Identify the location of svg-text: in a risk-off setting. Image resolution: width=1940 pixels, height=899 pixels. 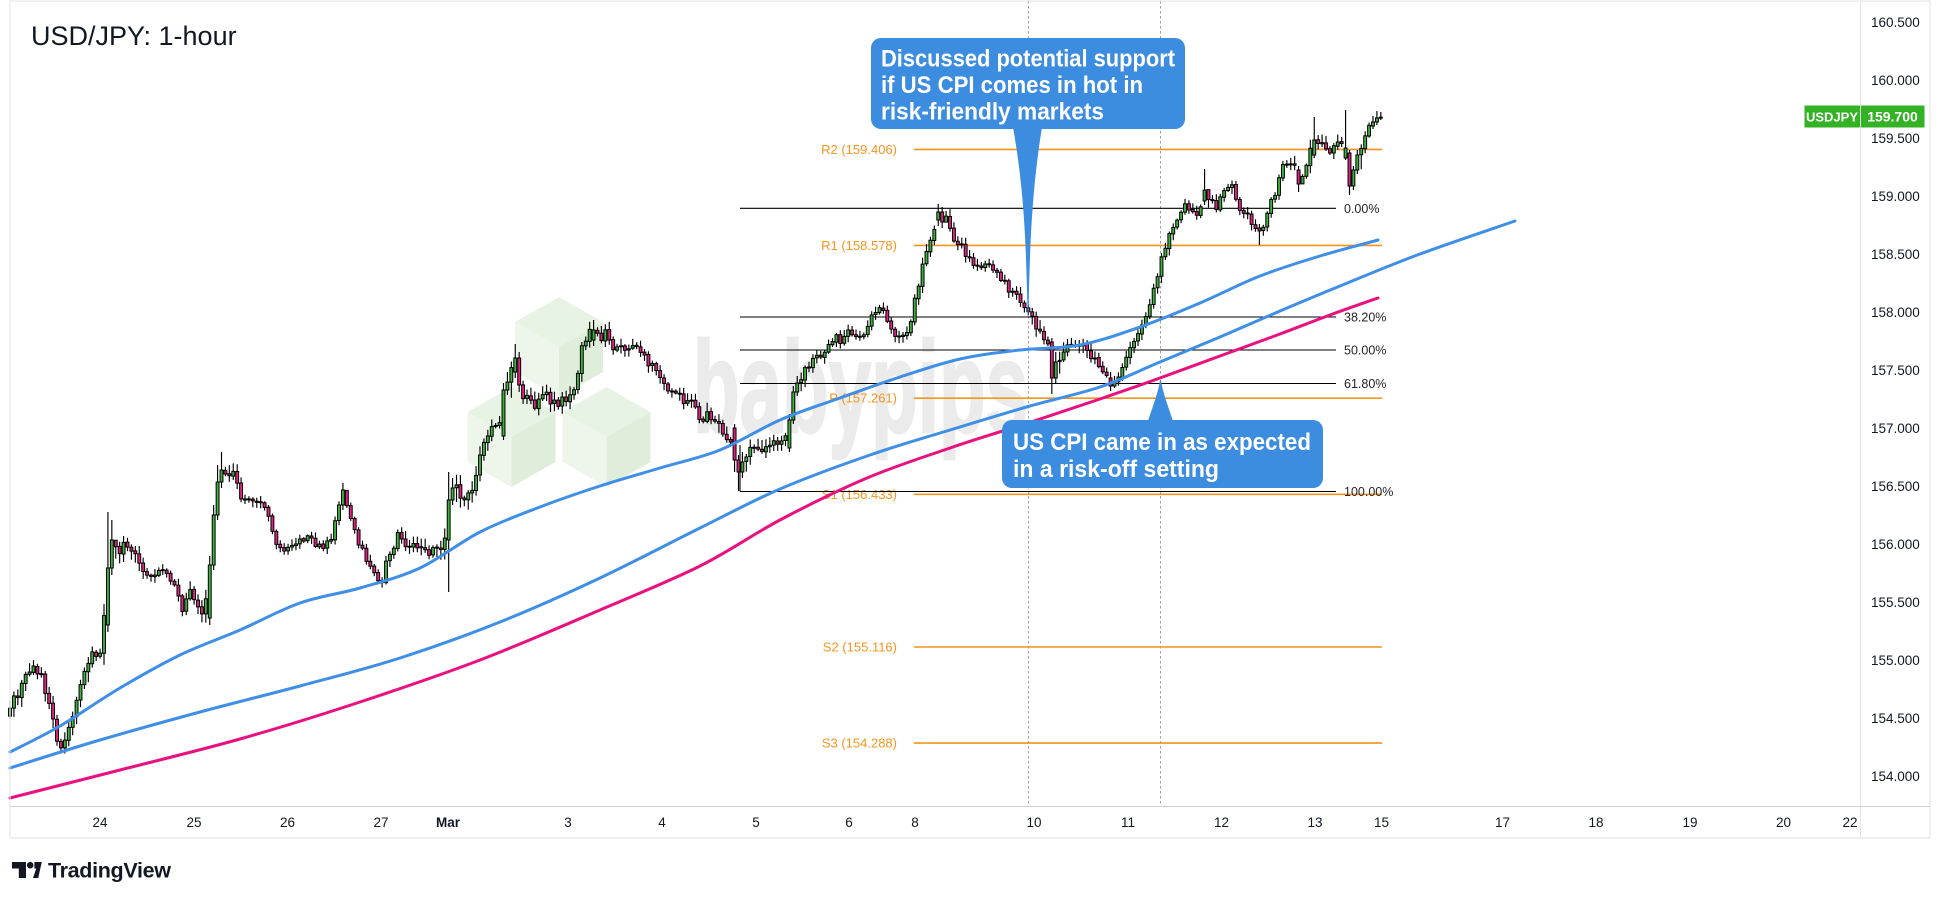
(1116, 469).